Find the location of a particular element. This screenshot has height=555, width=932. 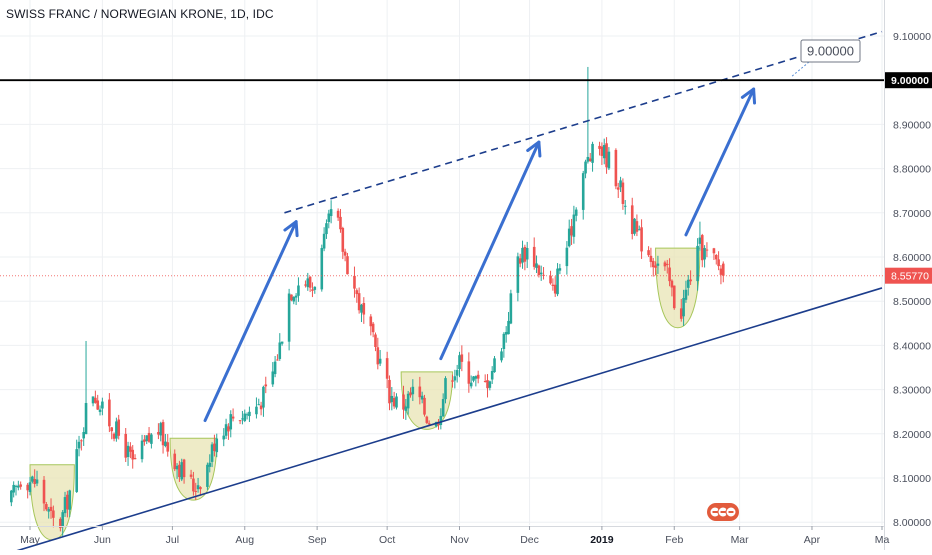

target-callout: 9.00000 is located at coordinates (825, 58).